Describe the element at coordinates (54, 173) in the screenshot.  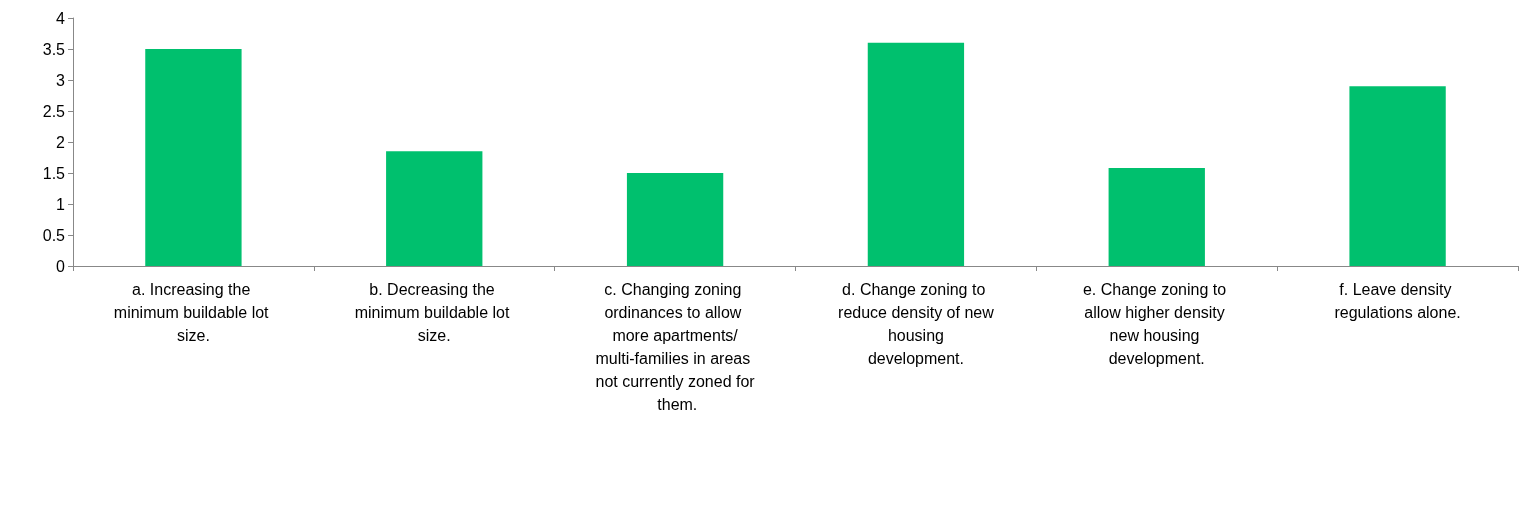
I see `y-tick-label: 1.5` at that location.